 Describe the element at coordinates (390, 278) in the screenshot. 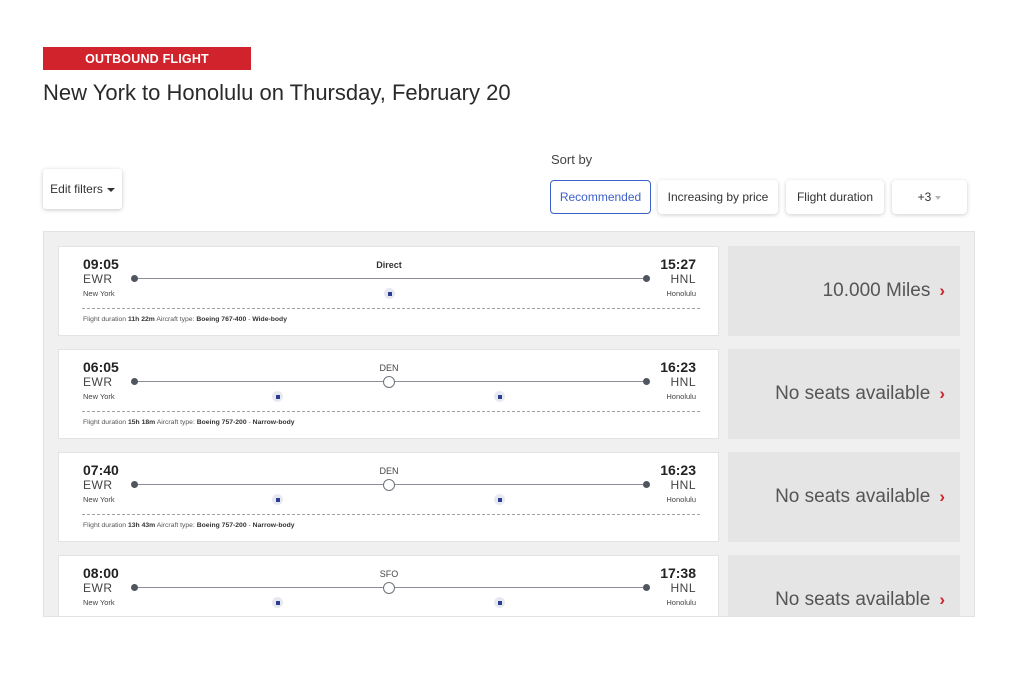

I see `route-line` at that location.